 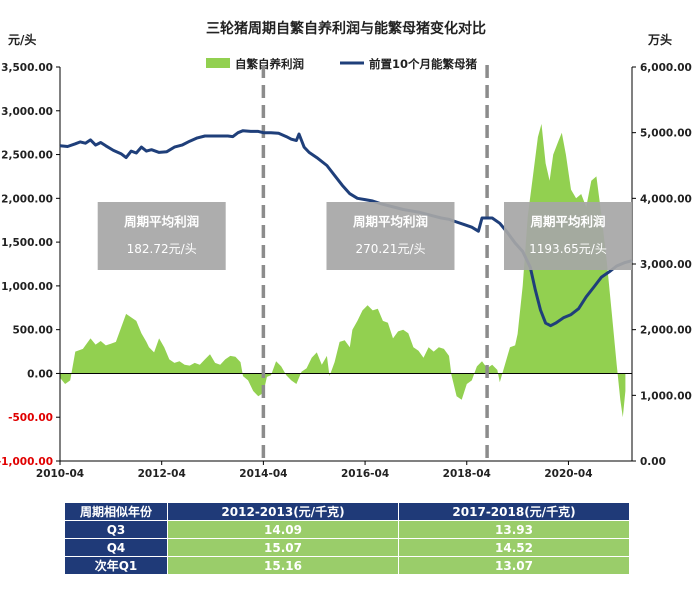 What do you see at coordinates (162, 474) in the screenshot?
I see `x-tick-label: 2012-04` at bounding box center [162, 474].